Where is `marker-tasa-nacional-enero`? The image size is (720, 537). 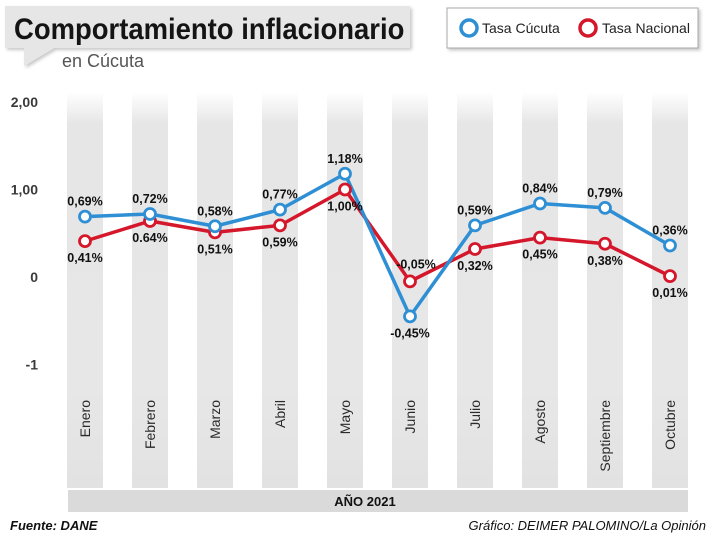 marker-tasa-nacional-enero is located at coordinates (85, 241).